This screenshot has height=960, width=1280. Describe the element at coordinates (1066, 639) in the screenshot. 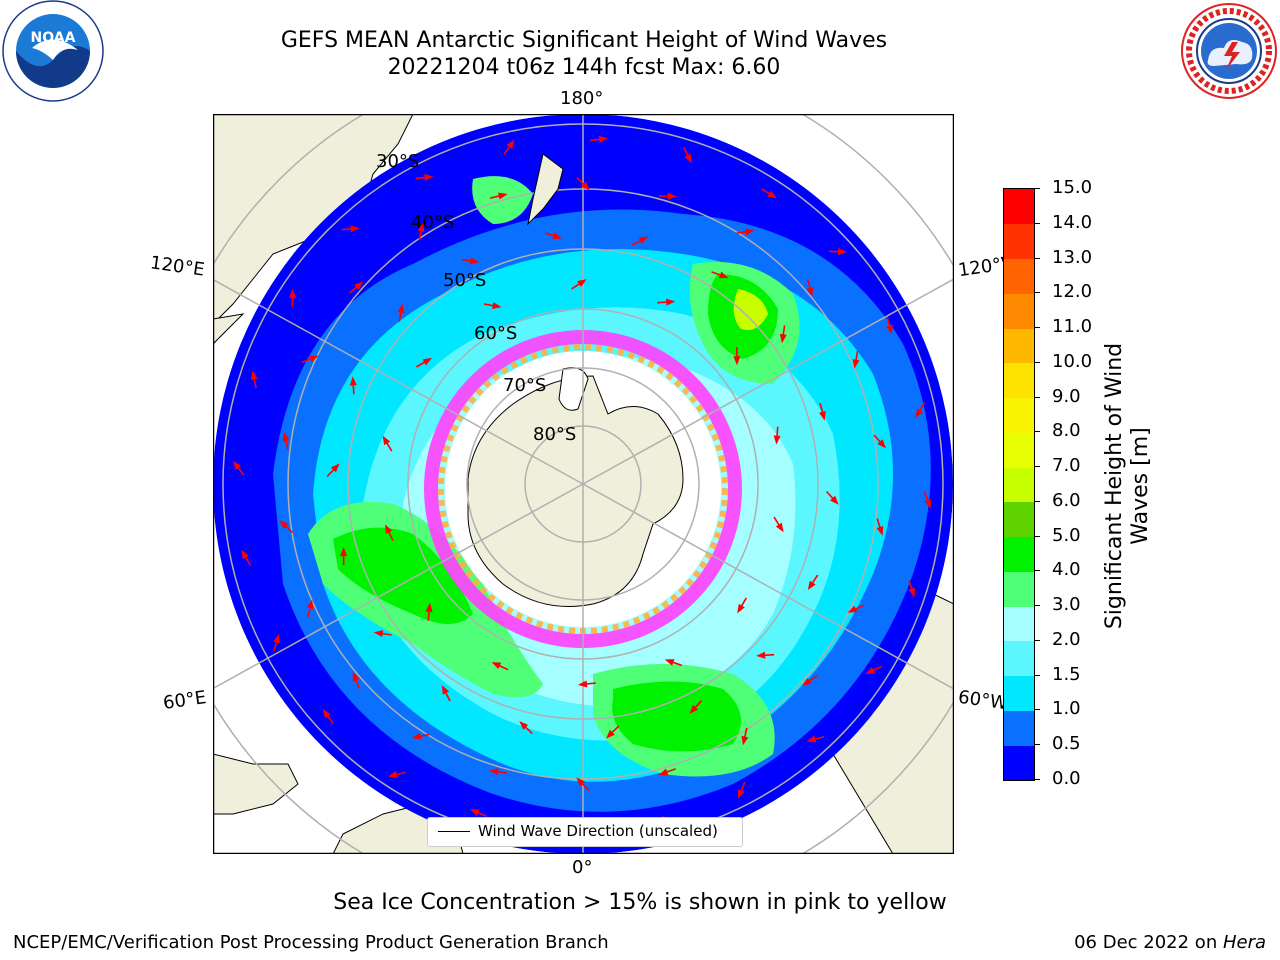

I see `colorbar-tick-label: 2.0` at that location.